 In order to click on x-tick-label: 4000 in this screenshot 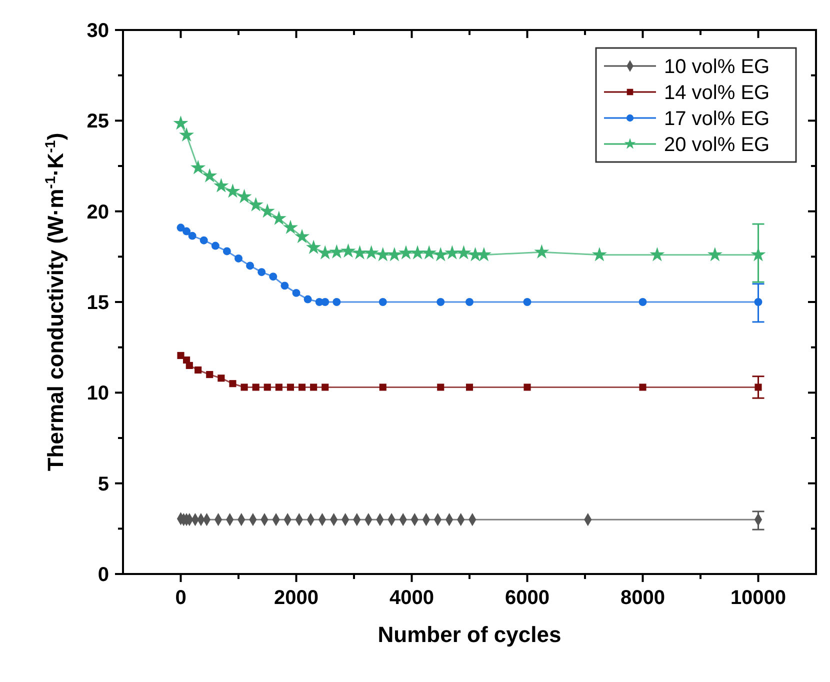, I will do `click(412, 598)`.